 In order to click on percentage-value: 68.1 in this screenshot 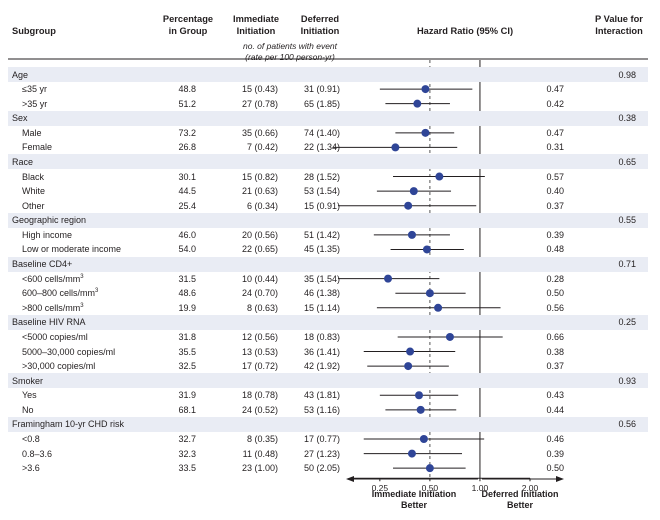, I will do `click(187, 409)`.